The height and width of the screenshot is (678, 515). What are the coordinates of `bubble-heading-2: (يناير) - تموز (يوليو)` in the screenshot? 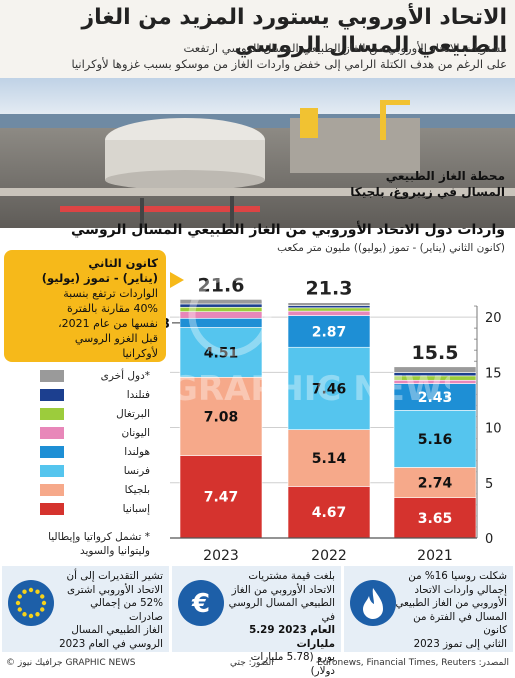 It's located at (99, 278).